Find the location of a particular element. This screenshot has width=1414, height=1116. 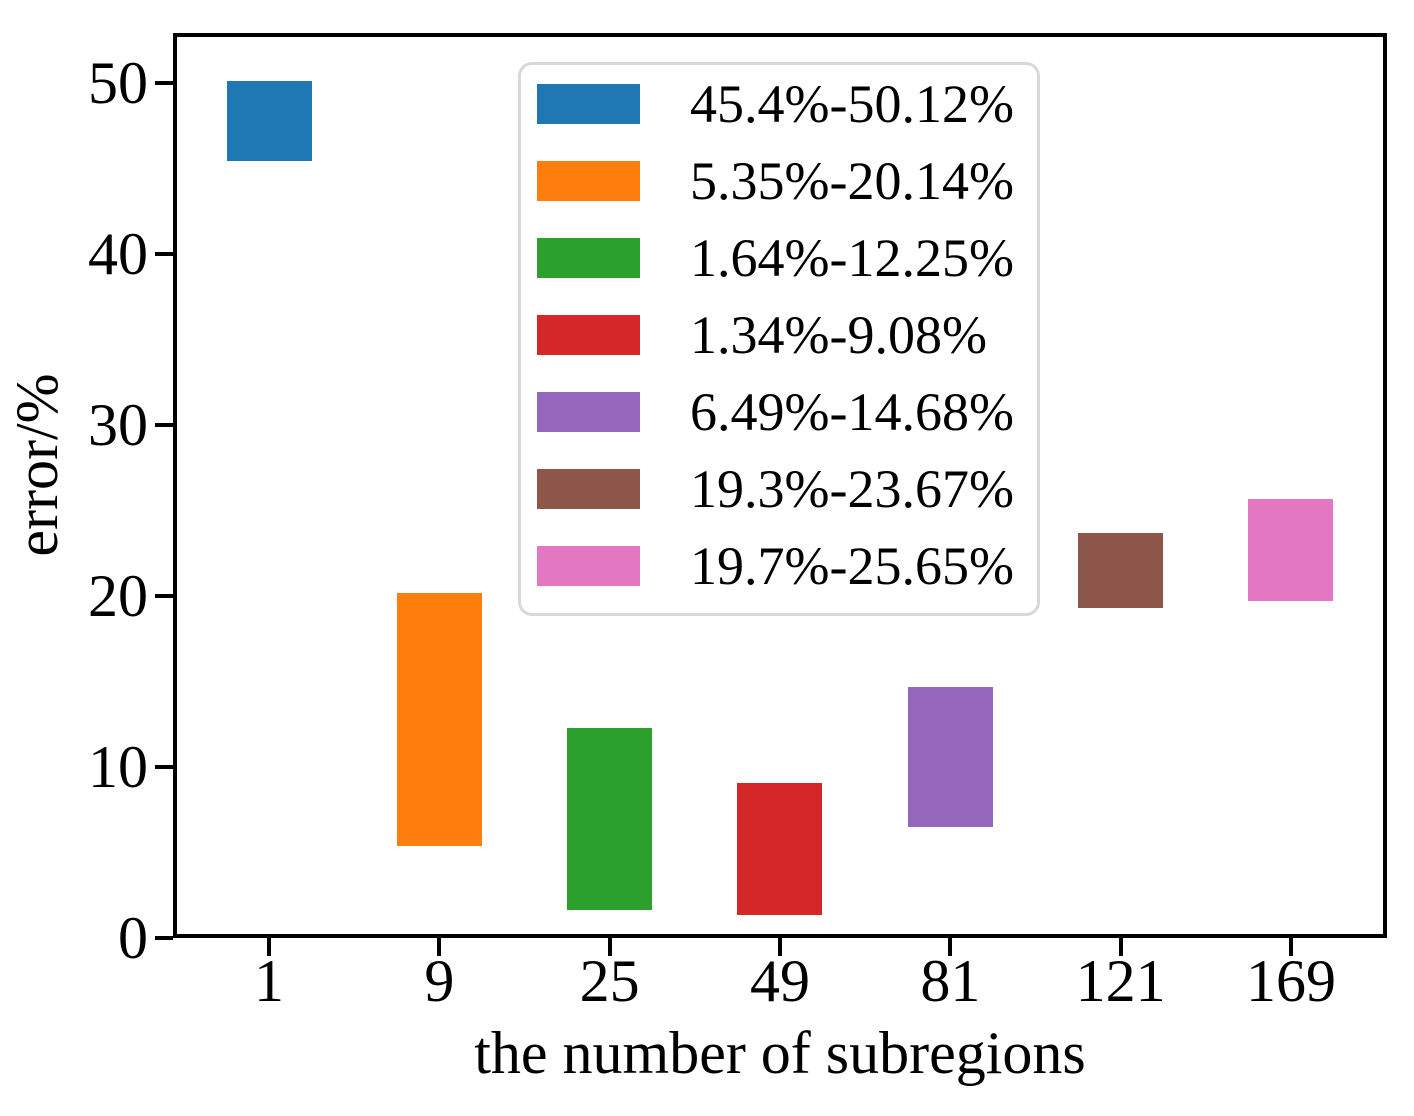

y-tick-label-0: 0 is located at coordinates (133, 938).